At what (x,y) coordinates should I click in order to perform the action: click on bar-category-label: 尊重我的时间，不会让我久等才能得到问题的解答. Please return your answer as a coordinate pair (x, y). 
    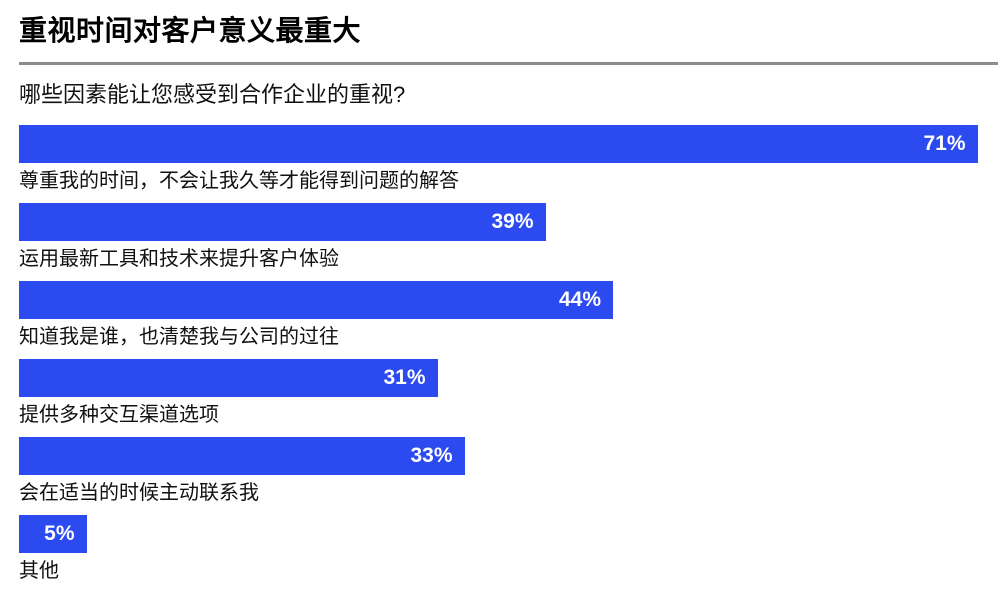
    Looking at the image, I should click on (239, 181).